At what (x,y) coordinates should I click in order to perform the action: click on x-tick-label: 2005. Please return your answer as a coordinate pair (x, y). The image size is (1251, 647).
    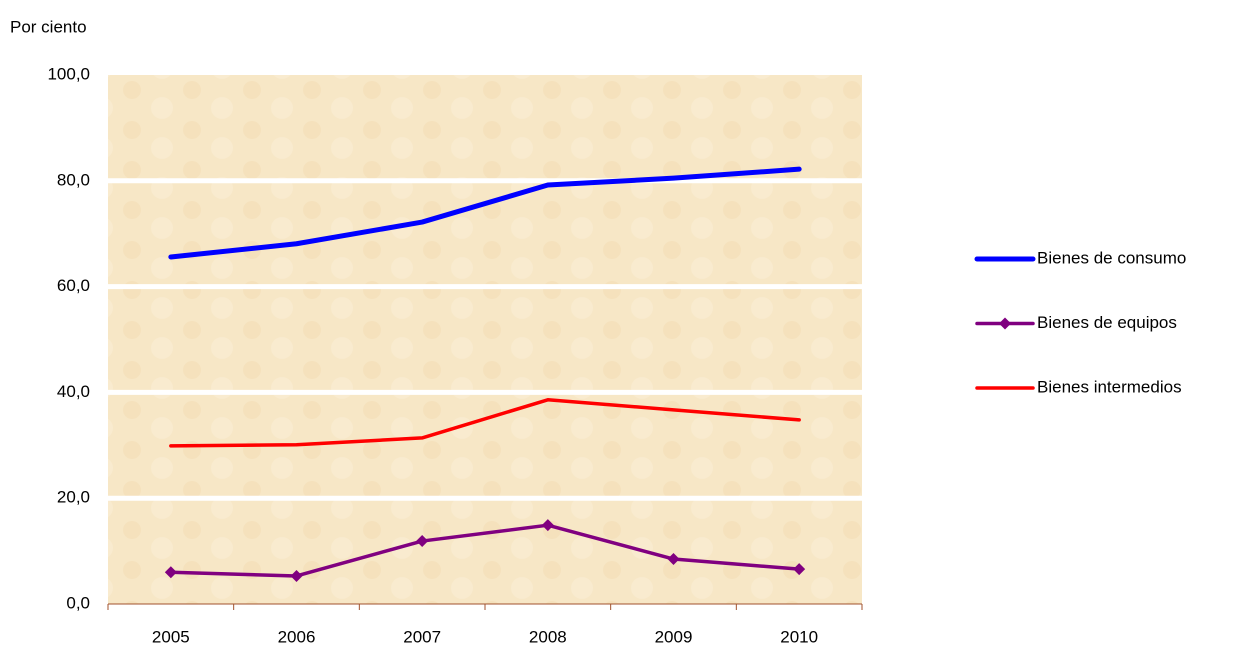
    Looking at the image, I should click on (171, 636).